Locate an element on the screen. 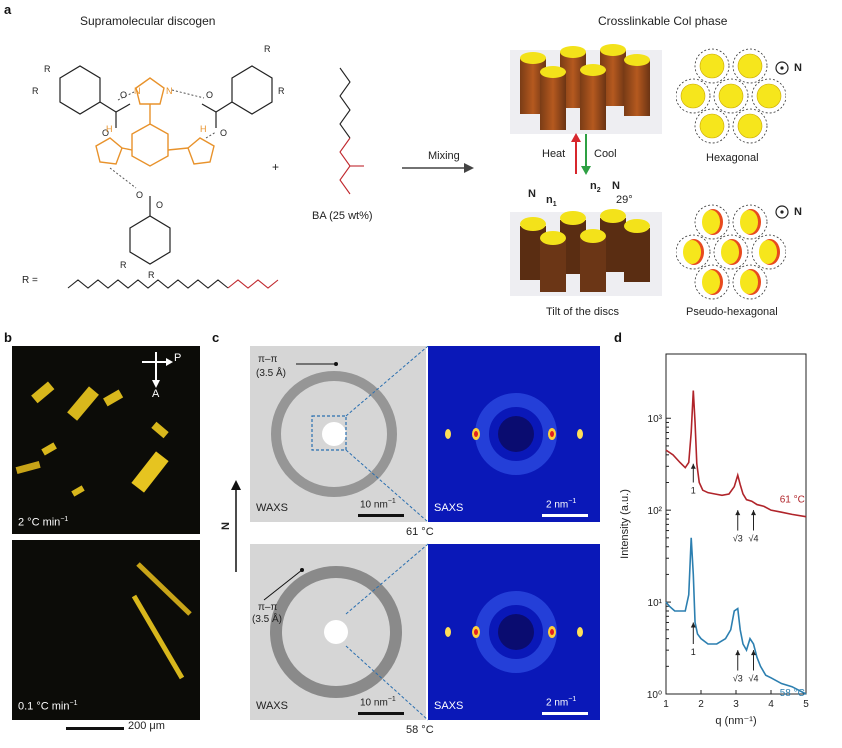 The height and width of the screenshot is (748, 842). saxs-pattern-61: SAXS 2 nm−1 is located at coordinates (514, 434).